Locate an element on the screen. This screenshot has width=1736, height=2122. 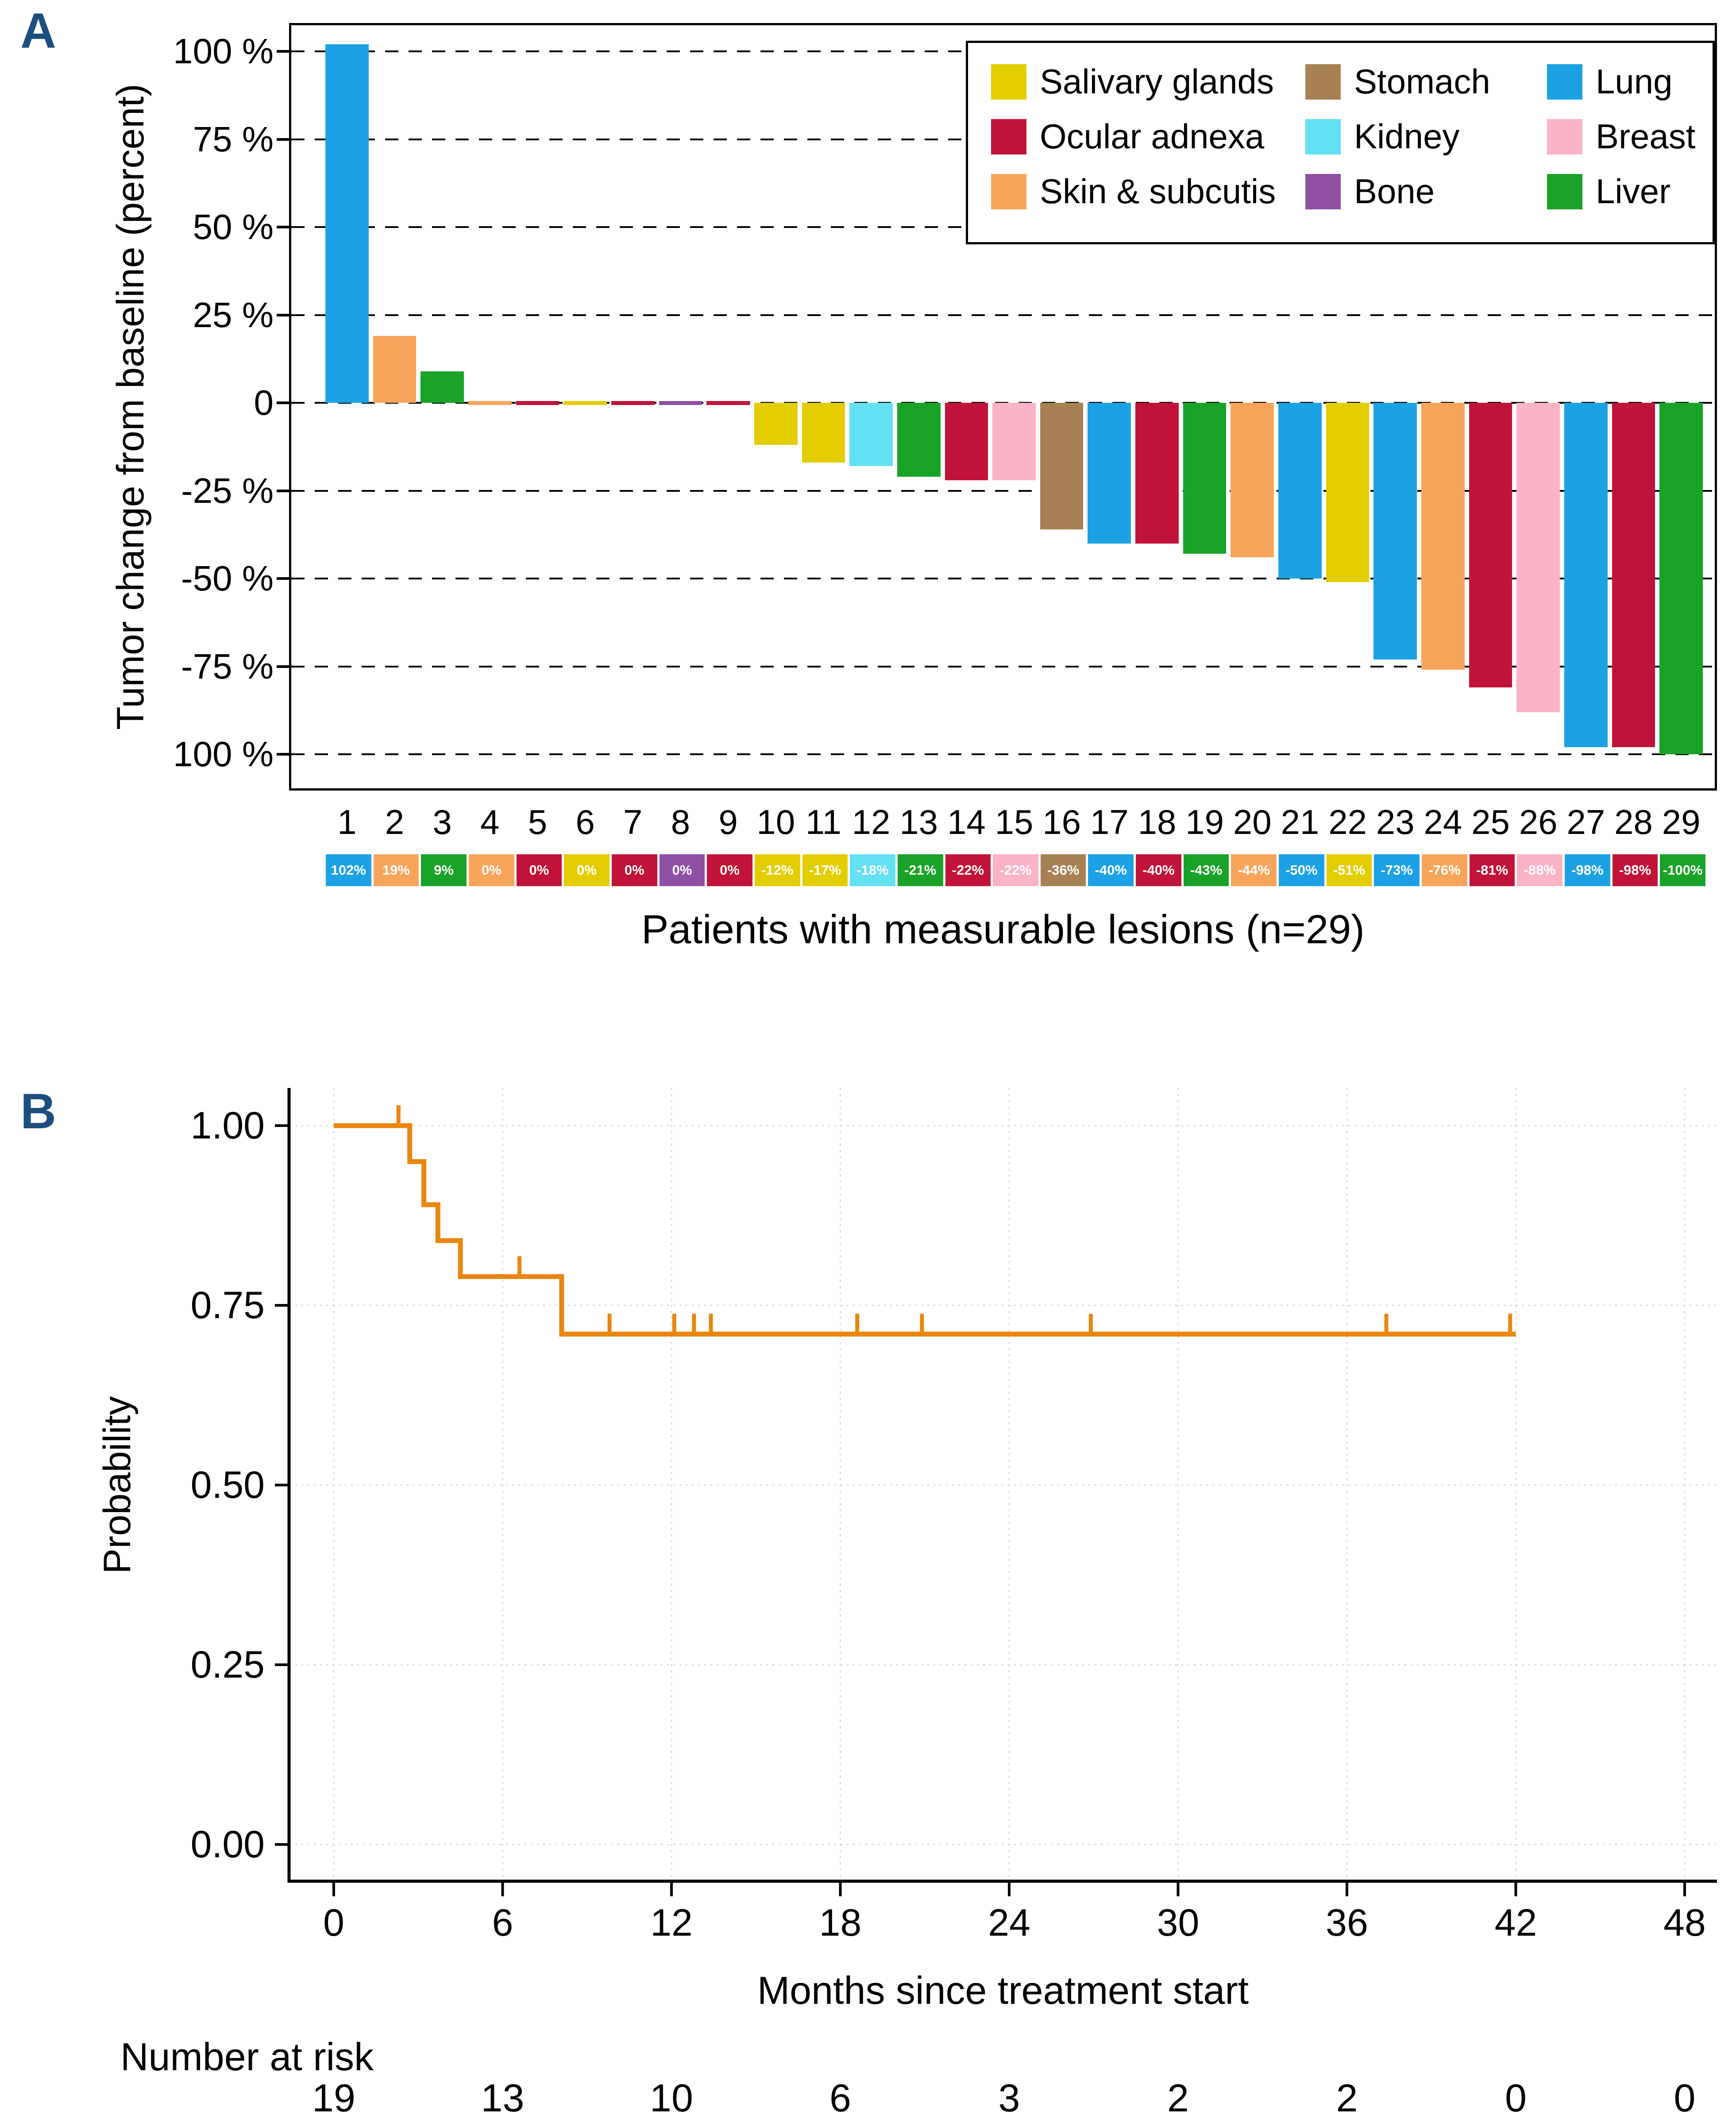
number-at-risk-count-42: 0 is located at coordinates (1516, 2098).